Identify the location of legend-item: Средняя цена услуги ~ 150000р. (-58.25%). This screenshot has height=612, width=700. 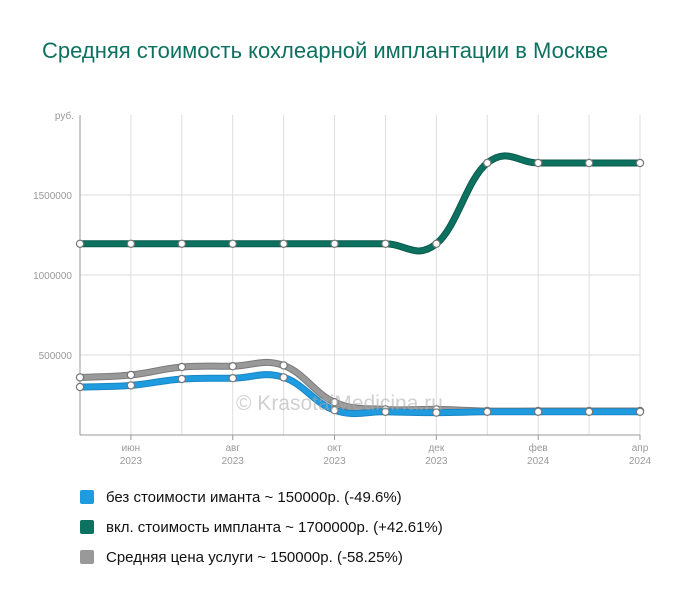
(261, 557).